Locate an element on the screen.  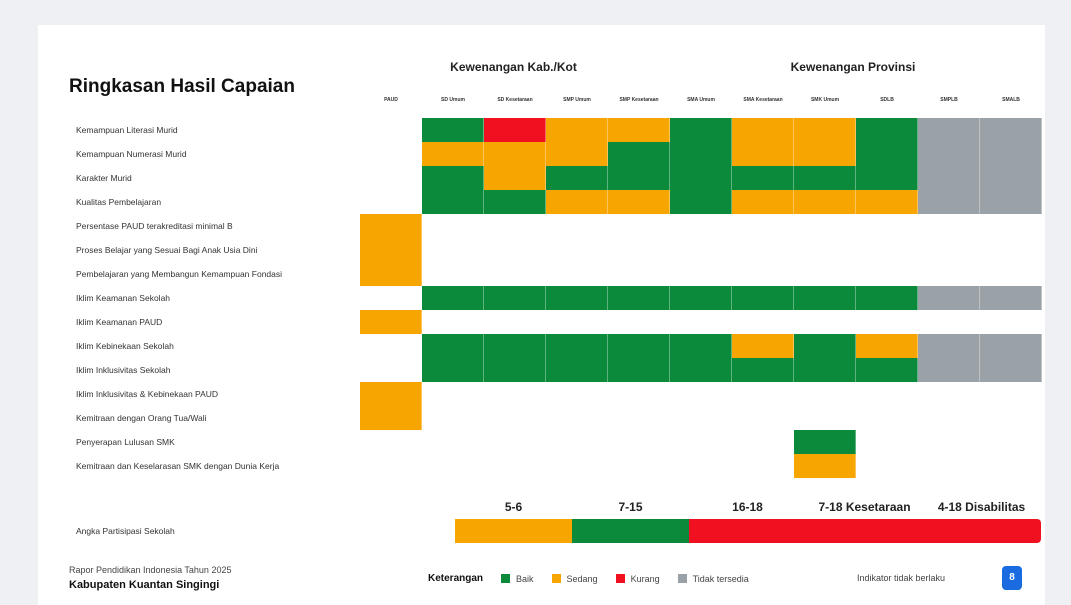
legend-swatch-sedang is located at coordinates (556, 578).